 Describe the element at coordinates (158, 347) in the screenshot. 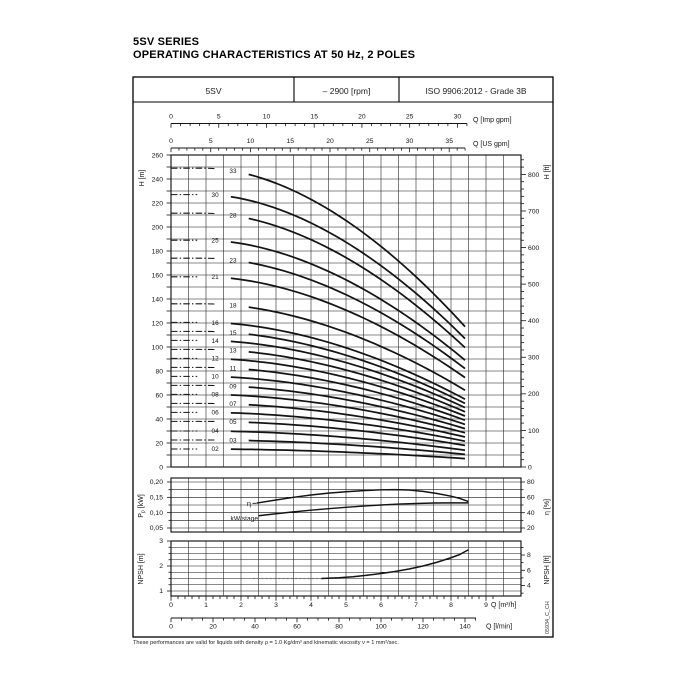

I see `h-m-tick: 100` at that location.